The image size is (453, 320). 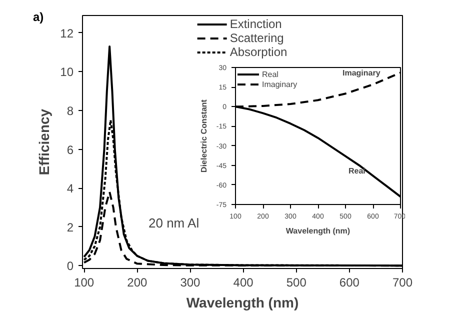 What do you see at coordinates (70, 149) in the screenshot?
I see `y-tick-label: 6` at bounding box center [70, 149].